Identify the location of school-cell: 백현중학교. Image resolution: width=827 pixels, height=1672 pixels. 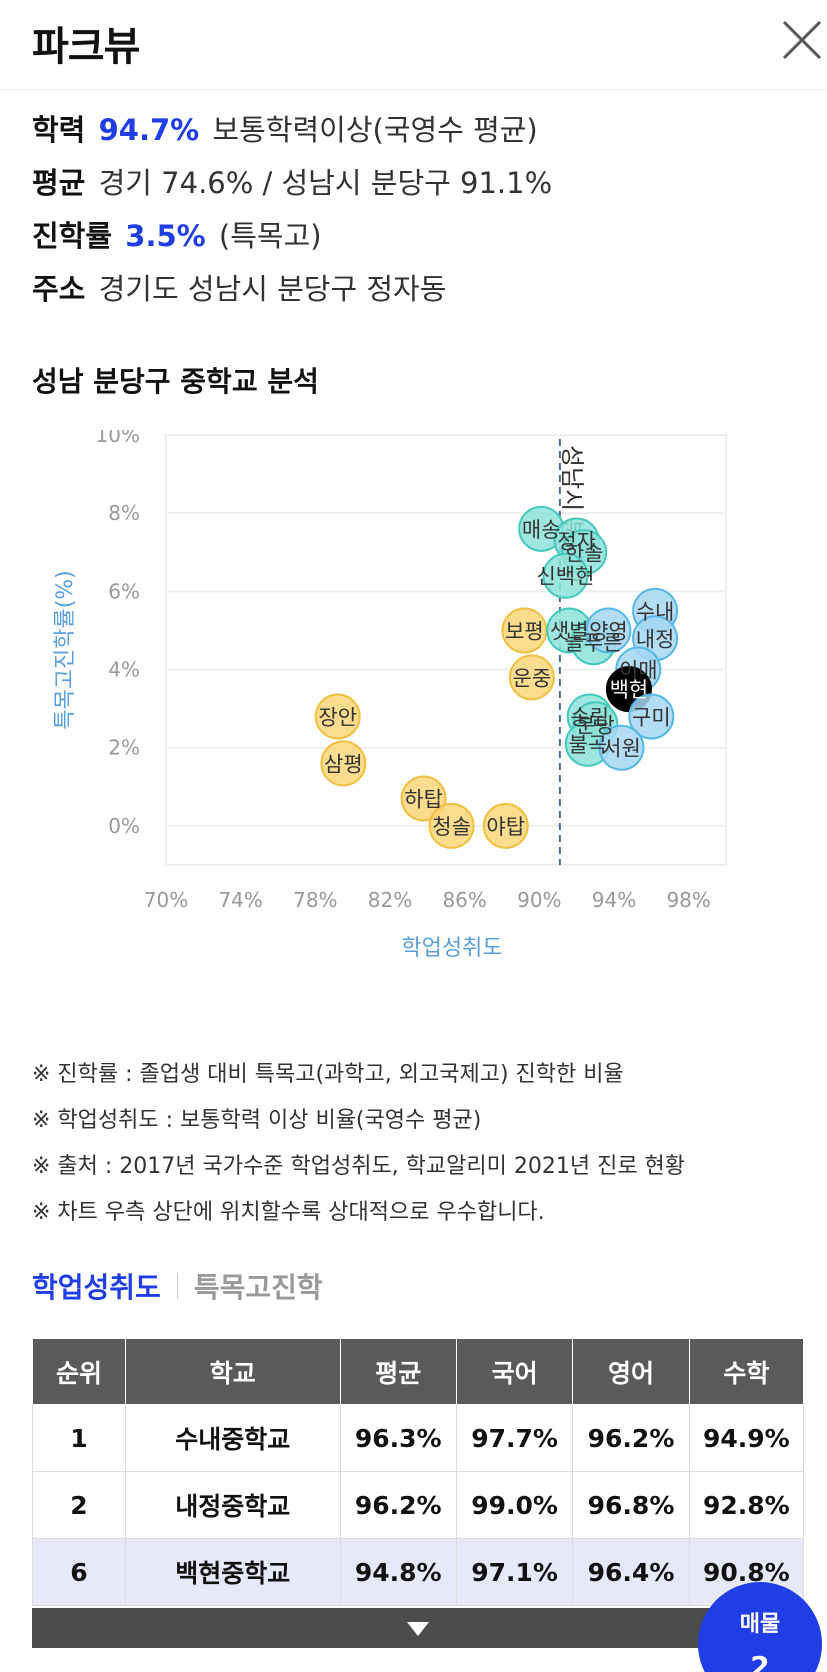
(232, 1572).